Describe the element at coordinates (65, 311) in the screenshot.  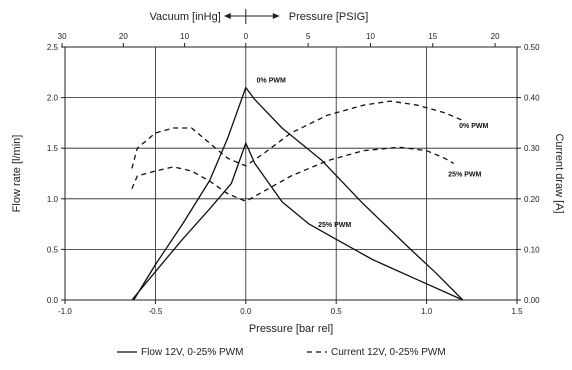
I see `x-tick-label: -1.0` at that location.